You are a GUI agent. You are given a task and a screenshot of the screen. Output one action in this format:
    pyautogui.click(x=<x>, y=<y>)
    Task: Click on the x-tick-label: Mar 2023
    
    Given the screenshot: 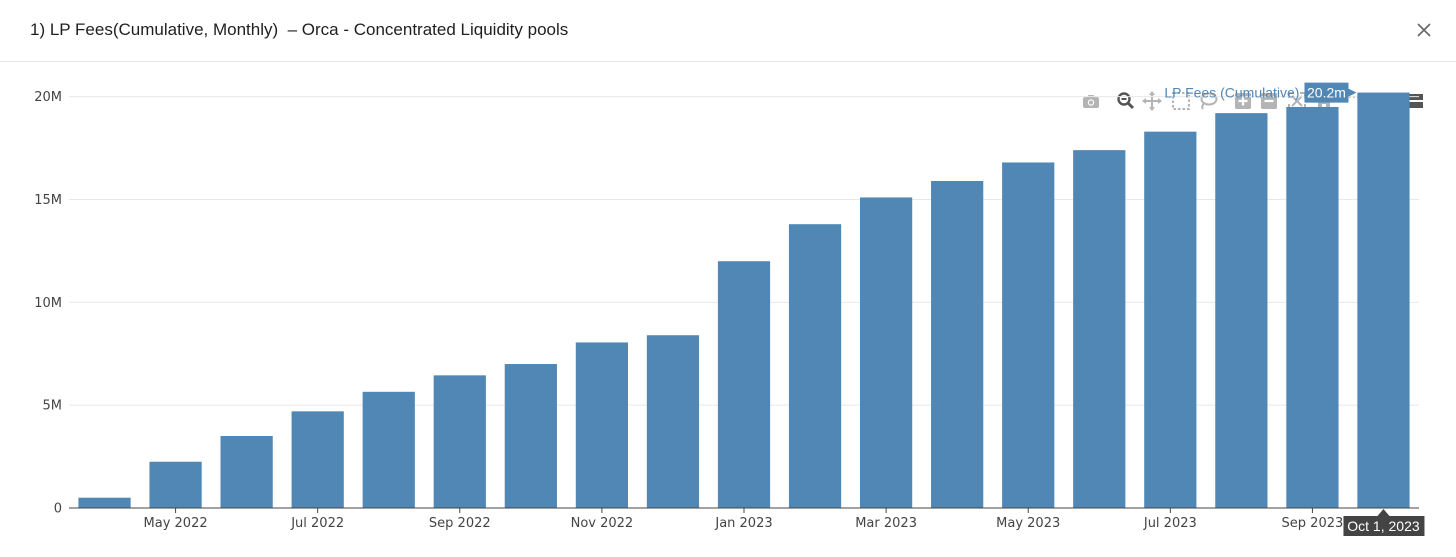 What is the action you would take?
    pyautogui.click(x=886, y=523)
    